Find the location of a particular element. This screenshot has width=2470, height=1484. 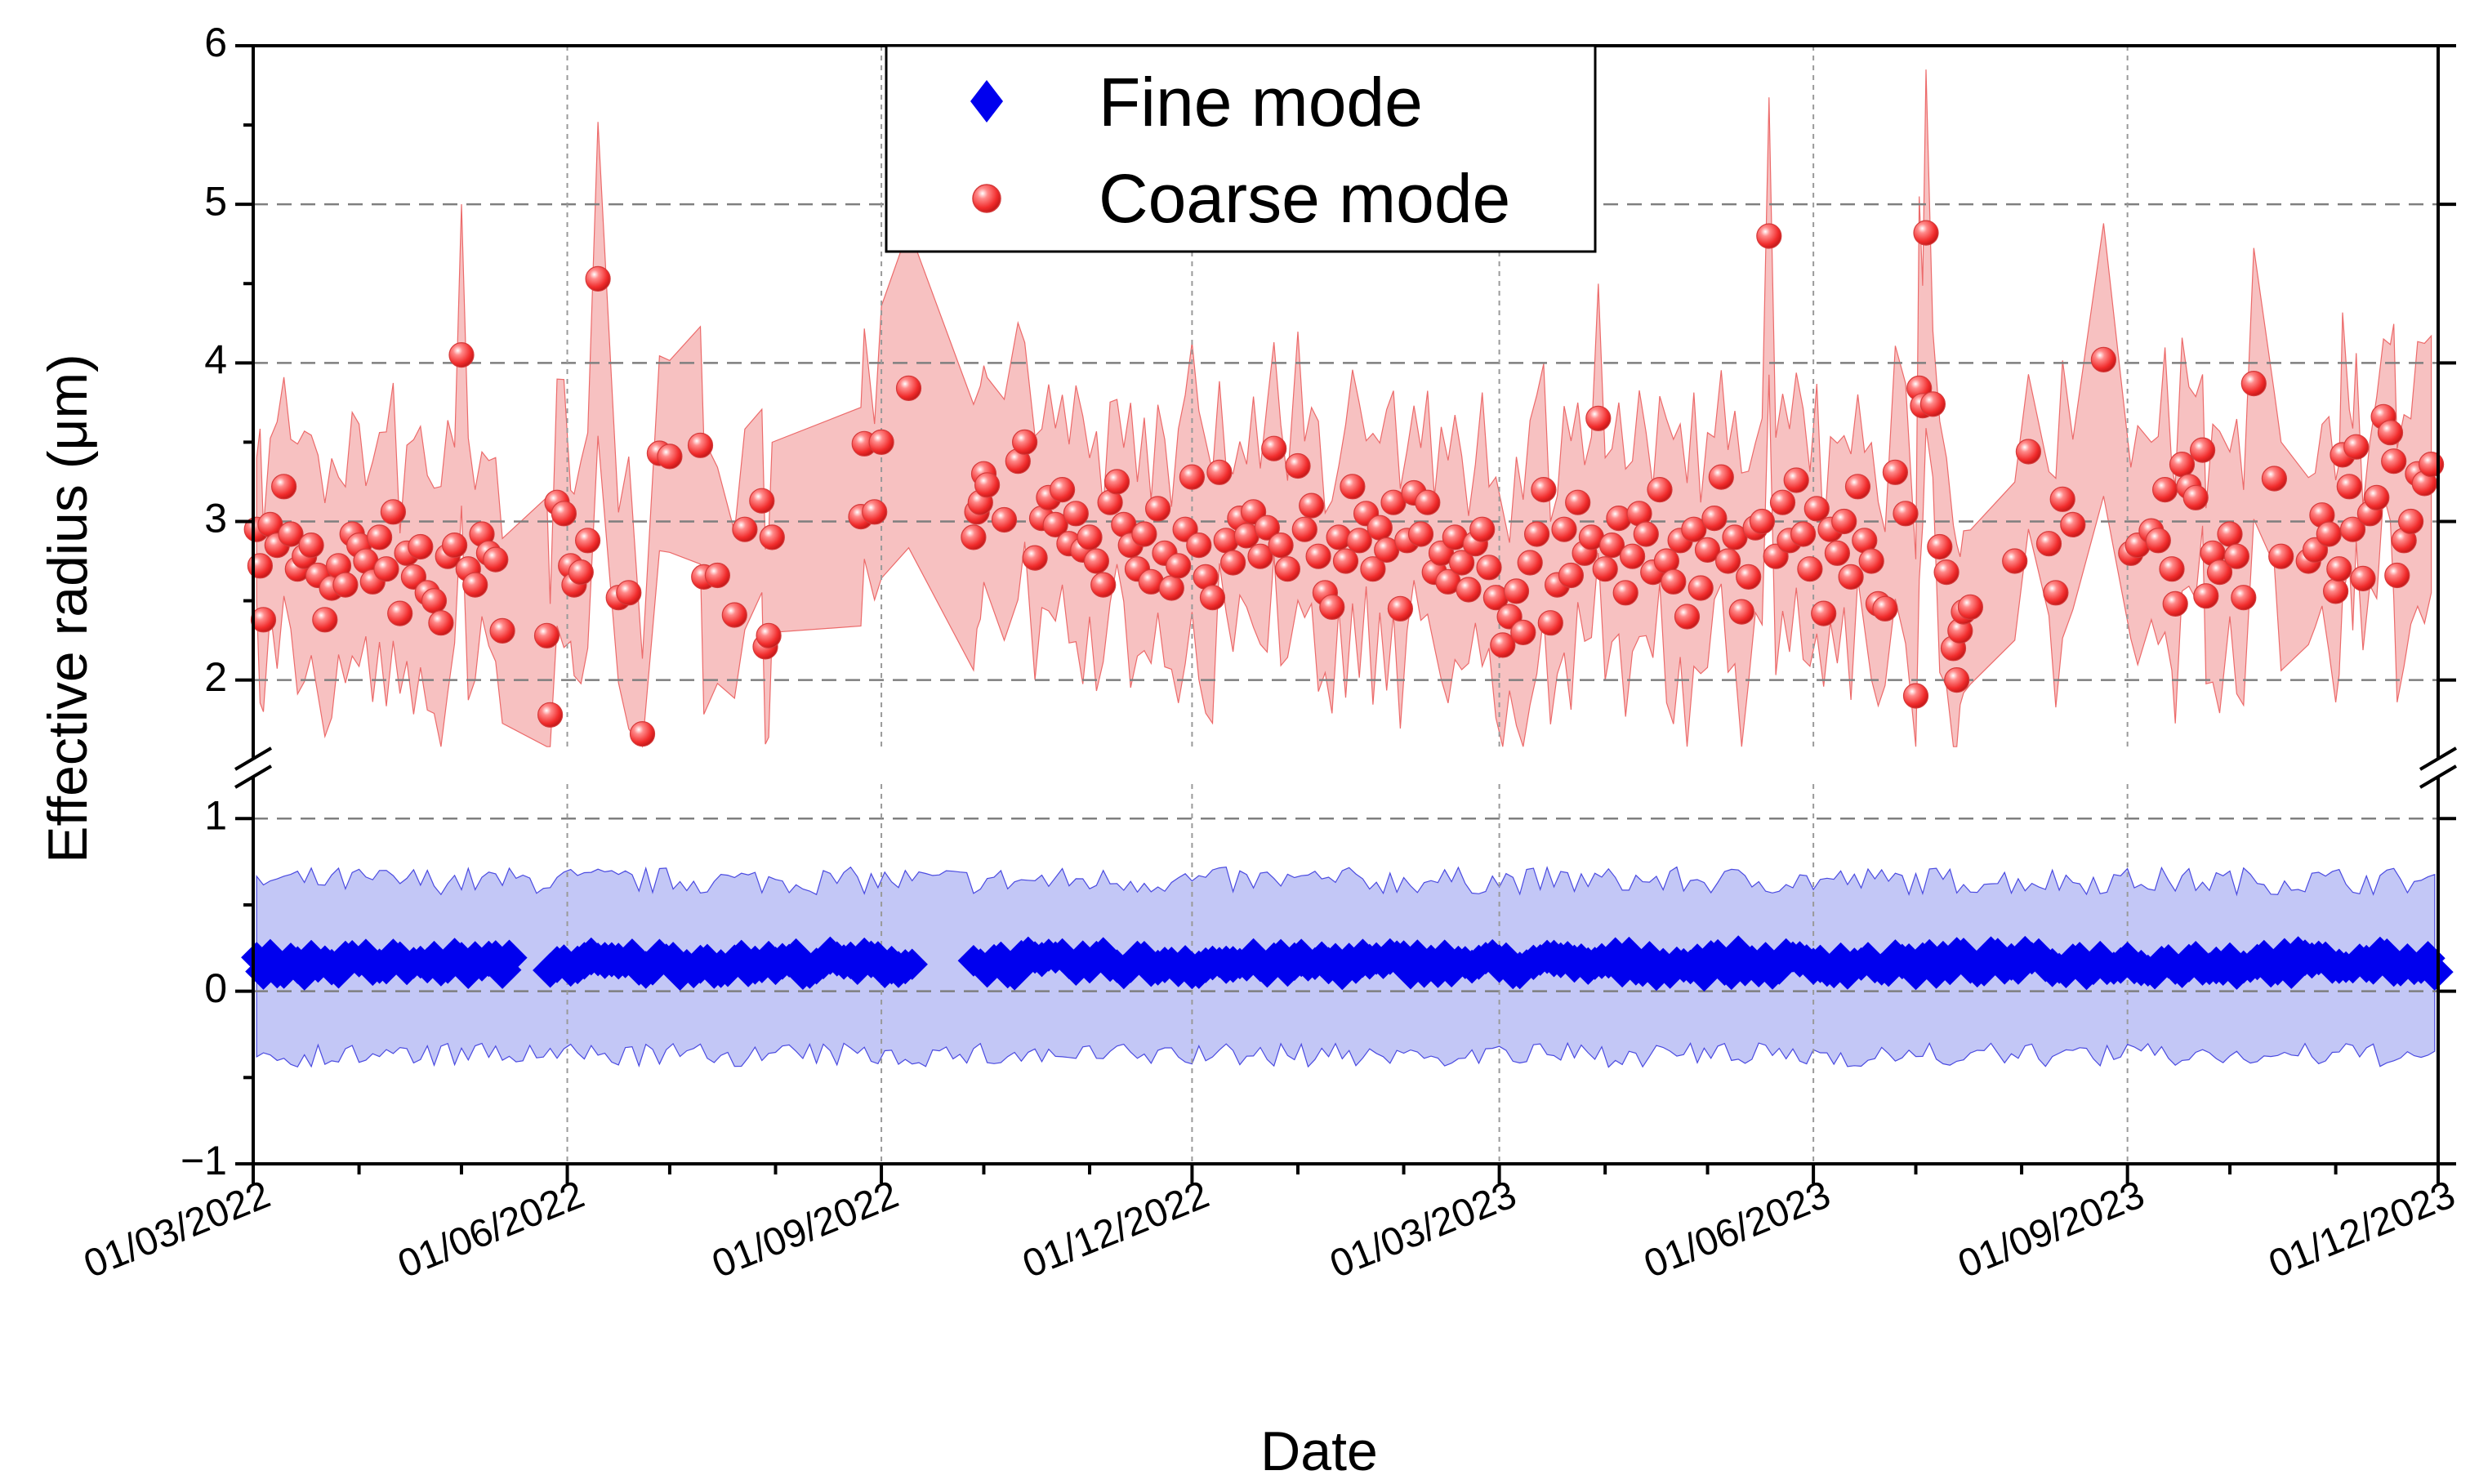

y-axis-label: Effective radius (μm) is located at coordinates (68, 609).